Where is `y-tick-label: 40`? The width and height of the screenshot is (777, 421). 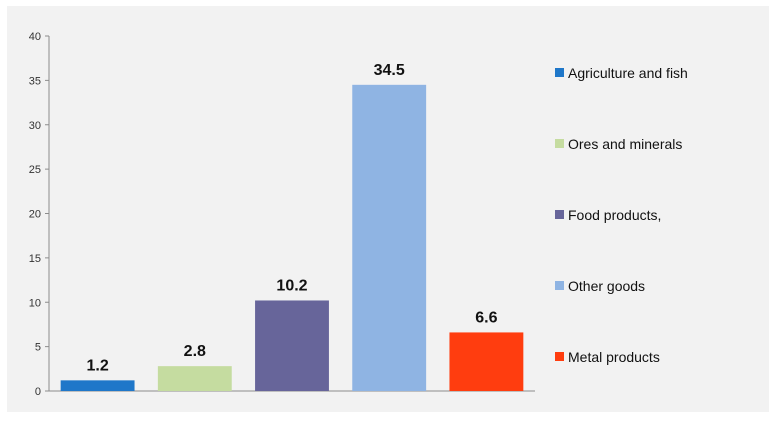
y-tick-label: 40 is located at coordinates (35, 37).